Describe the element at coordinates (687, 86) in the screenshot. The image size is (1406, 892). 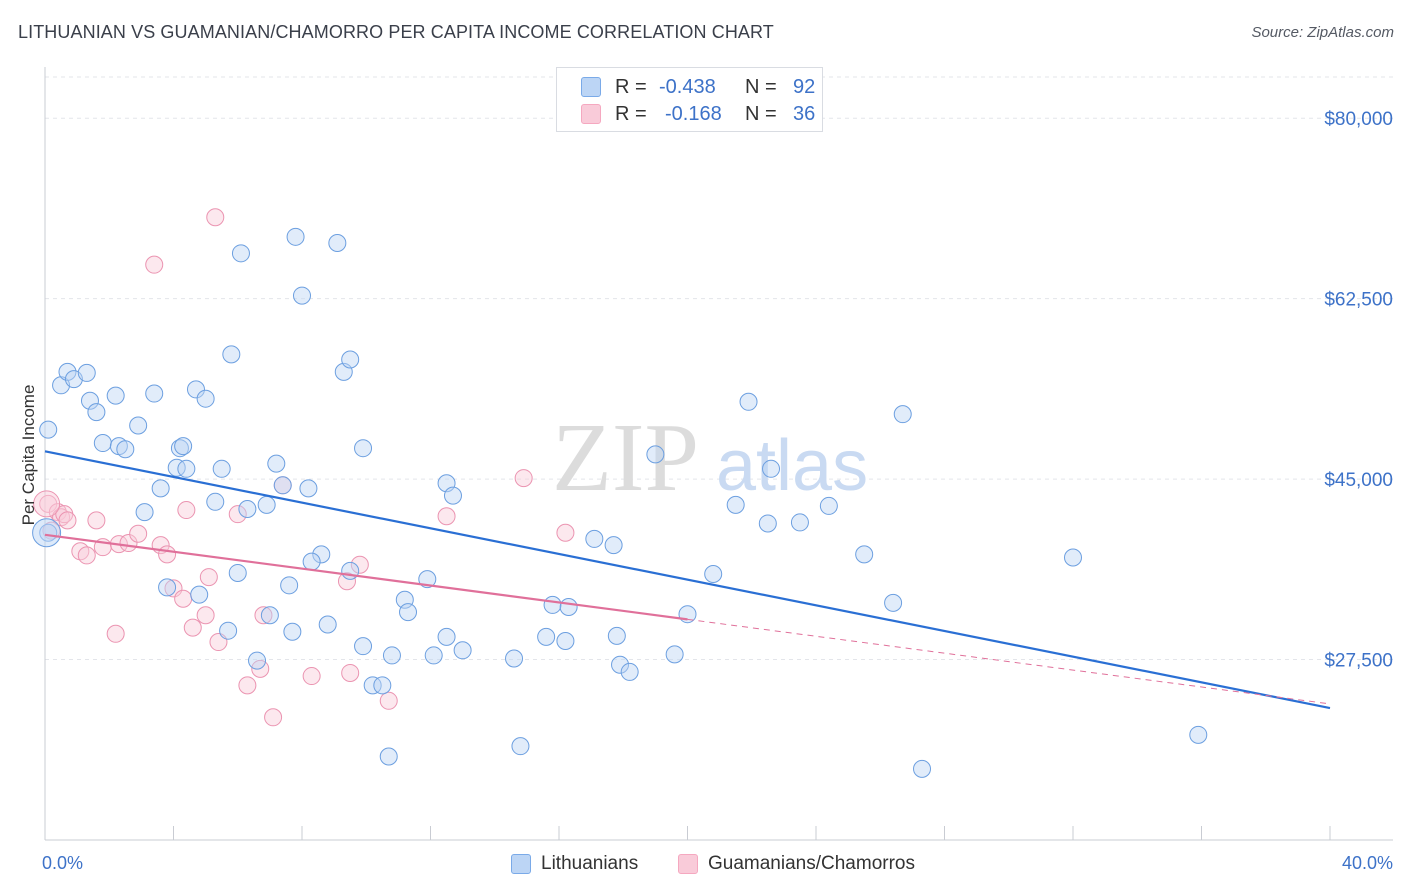
I see `legend-r-value: -0.438` at that location.